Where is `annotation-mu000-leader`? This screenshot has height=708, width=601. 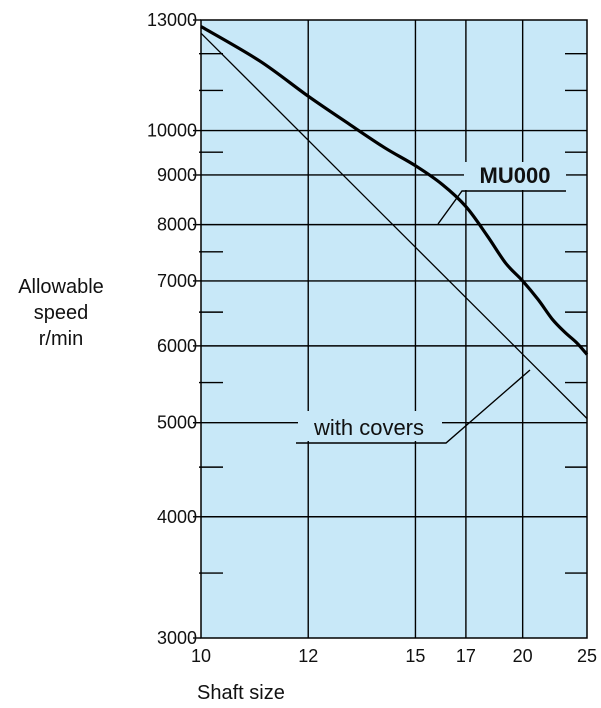
annotation-mu000-leader is located at coordinates (501, 207).